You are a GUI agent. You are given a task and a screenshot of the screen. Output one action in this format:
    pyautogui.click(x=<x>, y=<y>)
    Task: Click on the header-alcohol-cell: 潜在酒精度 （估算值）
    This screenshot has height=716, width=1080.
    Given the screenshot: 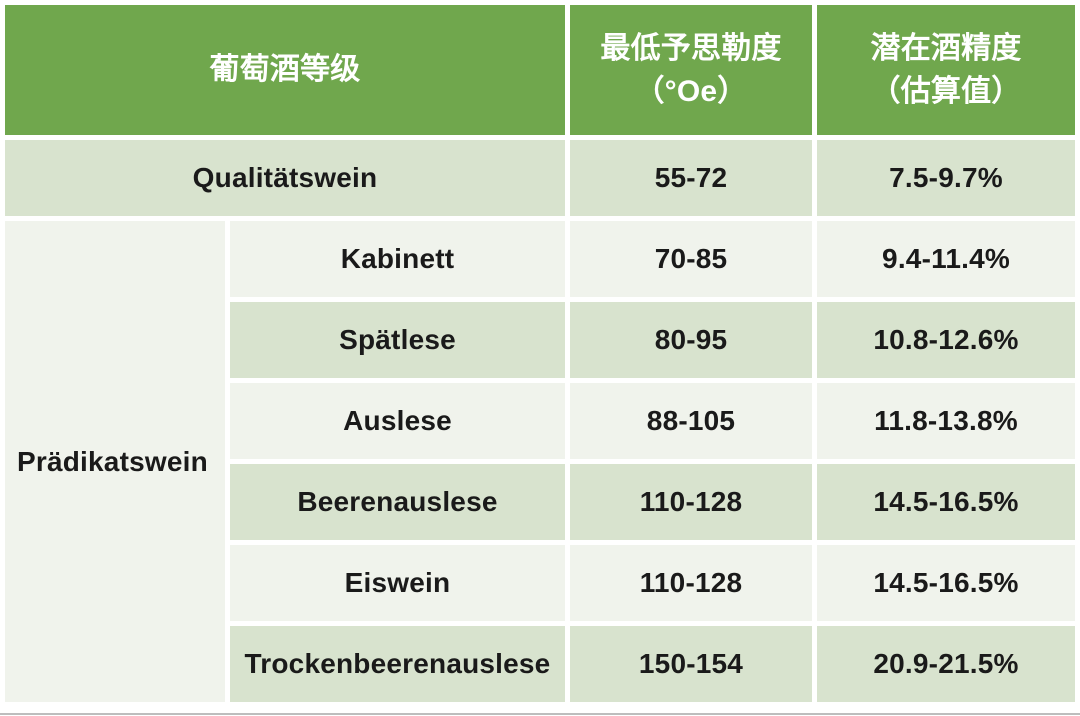 What is the action you would take?
    pyautogui.click(x=946, y=70)
    